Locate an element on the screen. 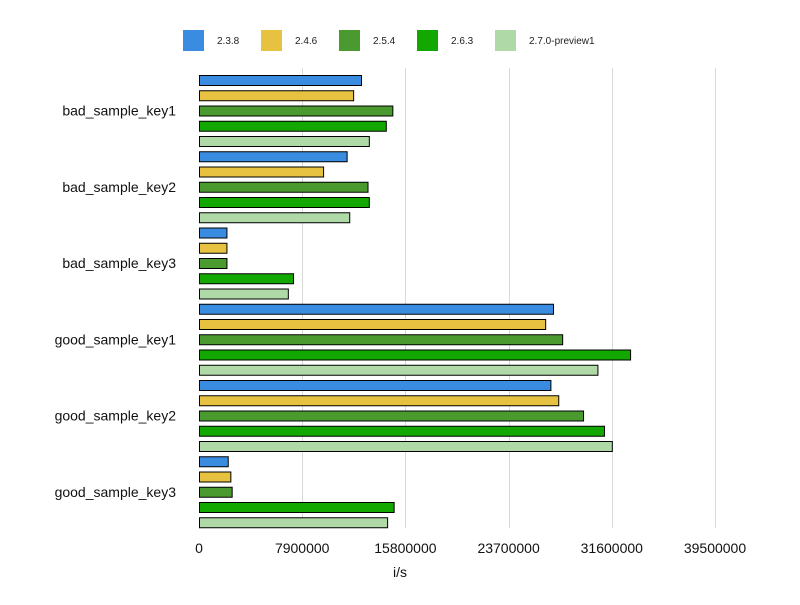  category-label: bad_sample_key2 is located at coordinates (119, 187).